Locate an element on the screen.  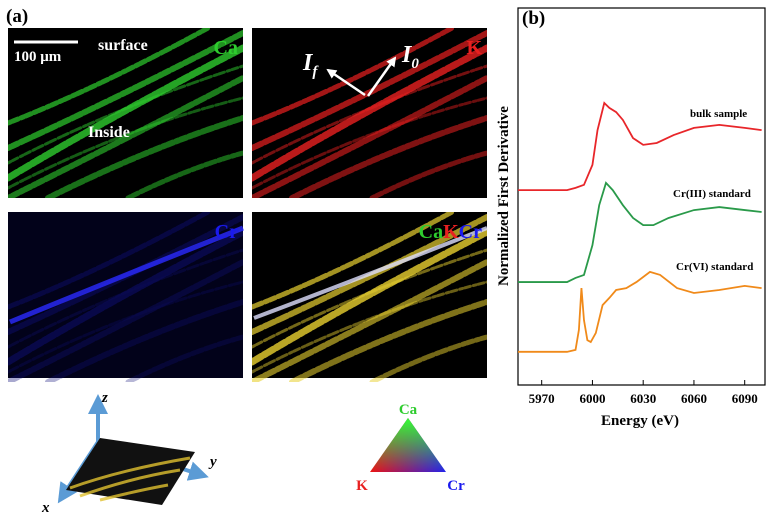
series-label: Cr(VI) standard is located at coordinates (714, 267).